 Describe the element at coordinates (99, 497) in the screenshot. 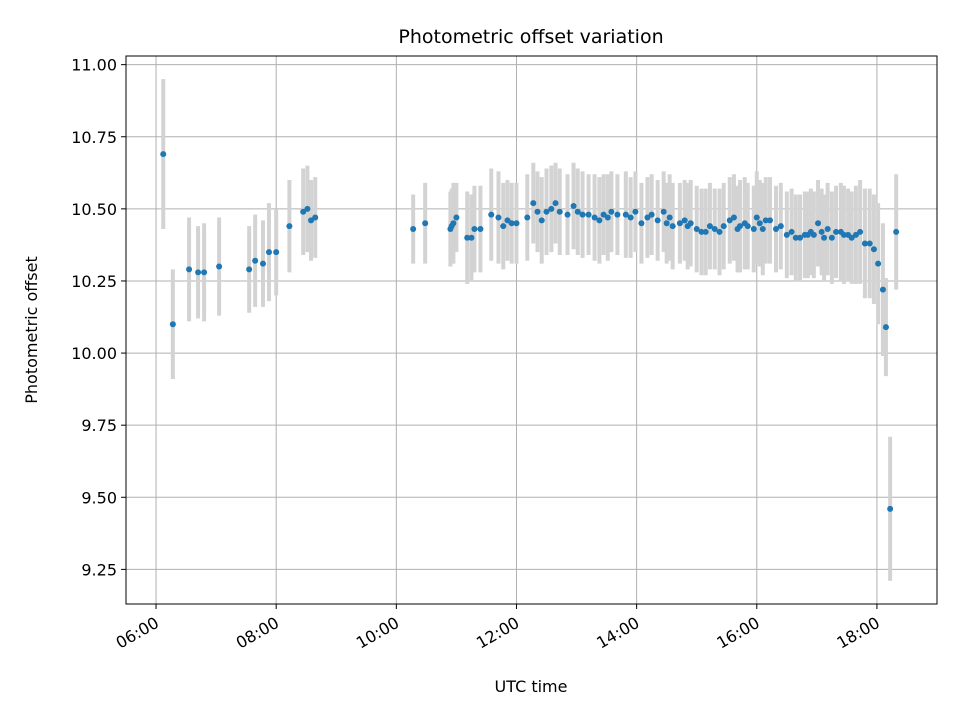

I see `y-tick-label: 9.50` at that location.